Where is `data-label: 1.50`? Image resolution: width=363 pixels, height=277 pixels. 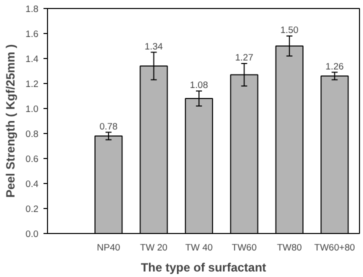 data-label: 1.50 is located at coordinates (289, 30).